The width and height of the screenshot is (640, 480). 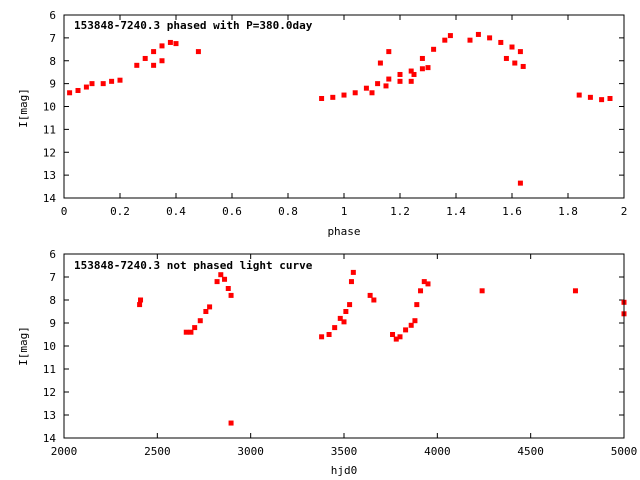 I want to click on x-tick-label: 0.6, so click(x=232, y=211).